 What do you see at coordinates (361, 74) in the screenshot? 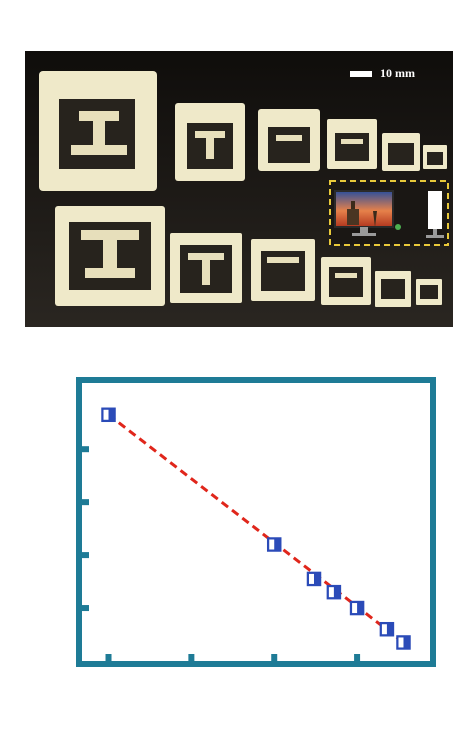
I see `scale-bar` at bounding box center [361, 74].